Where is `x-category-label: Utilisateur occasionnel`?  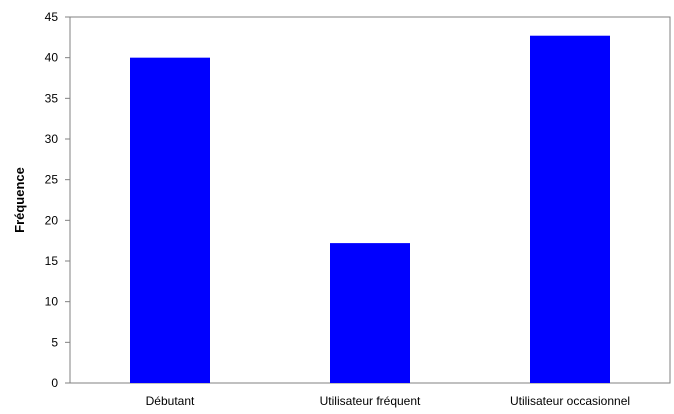
x-category-label: Utilisateur occasionnel is located at coordinates (570, 401).